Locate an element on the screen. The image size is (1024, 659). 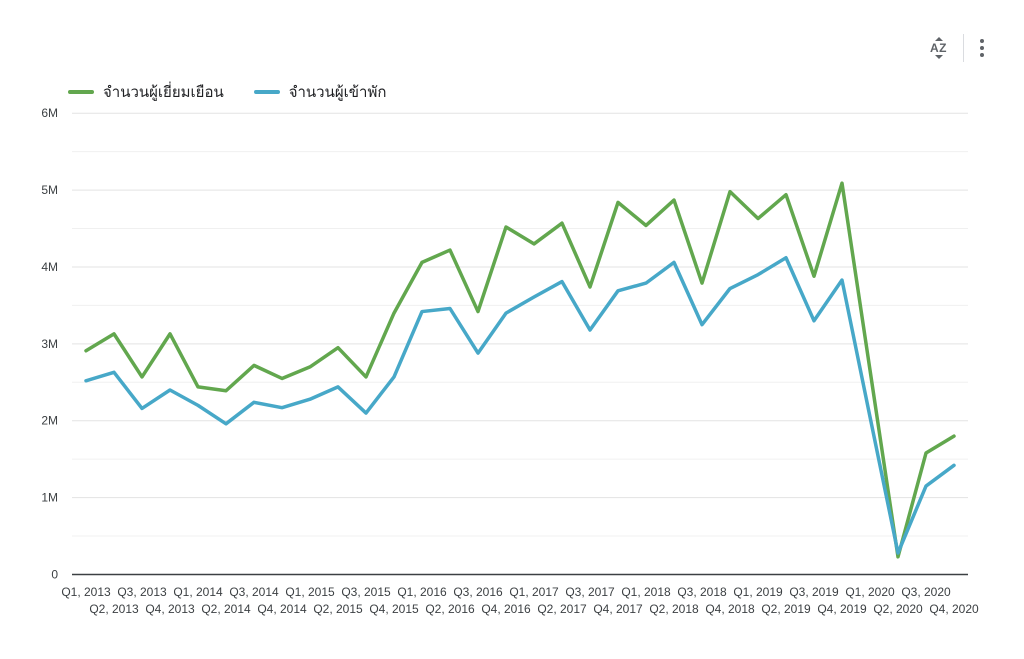
x-axis-tick-label: Q1, 2015 is located at coordinates (310, 592).